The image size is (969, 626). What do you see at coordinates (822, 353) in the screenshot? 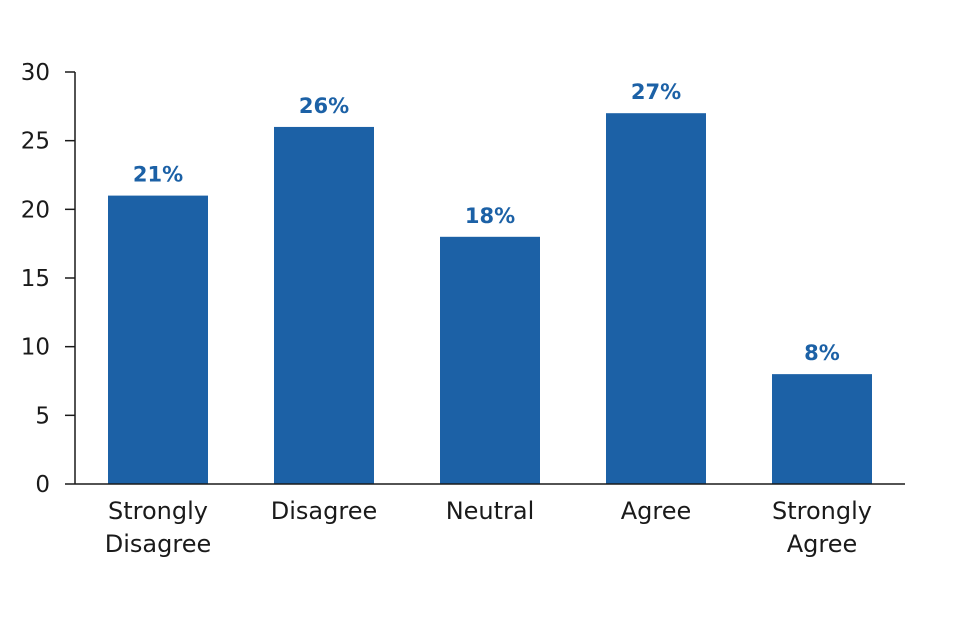
I see `data-label: 8%` at bounding box center [822, 353].